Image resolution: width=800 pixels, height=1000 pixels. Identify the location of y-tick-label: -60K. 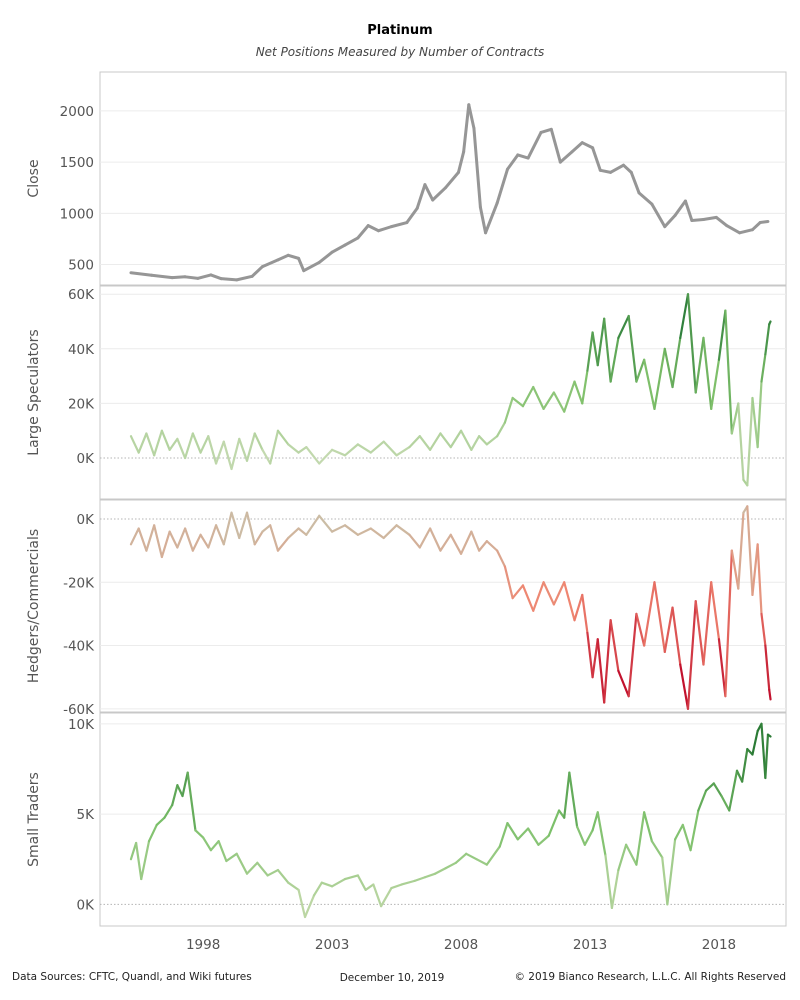
(79, 710).